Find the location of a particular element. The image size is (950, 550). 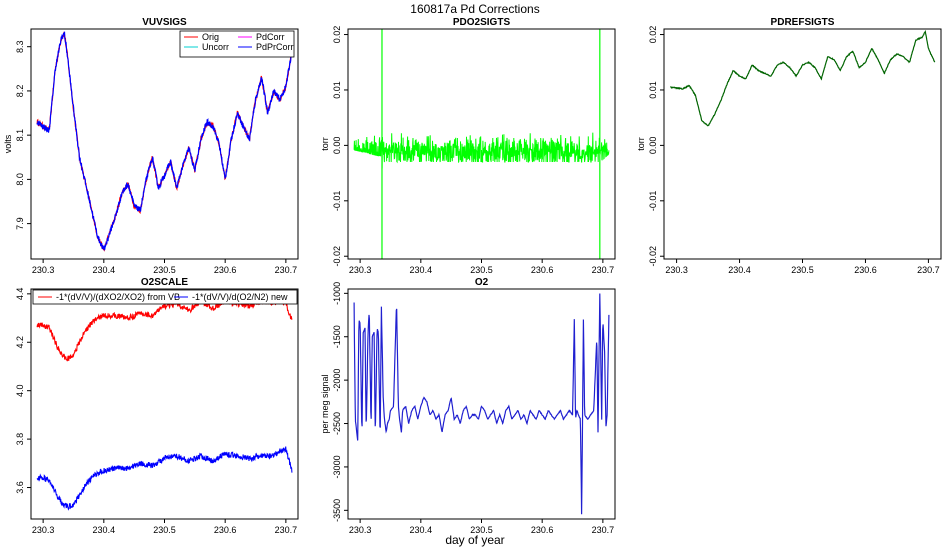

y-axis-label: per meg signal is located at coordinates (325, 403).